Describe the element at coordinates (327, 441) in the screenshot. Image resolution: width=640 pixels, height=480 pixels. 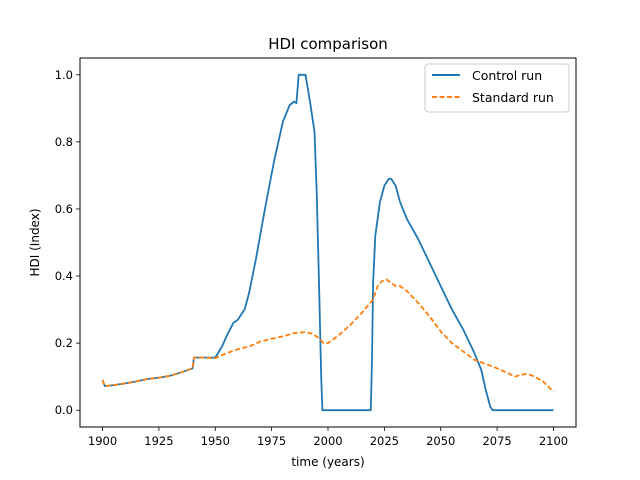
I see `x-tick-label: 2000` at that location.